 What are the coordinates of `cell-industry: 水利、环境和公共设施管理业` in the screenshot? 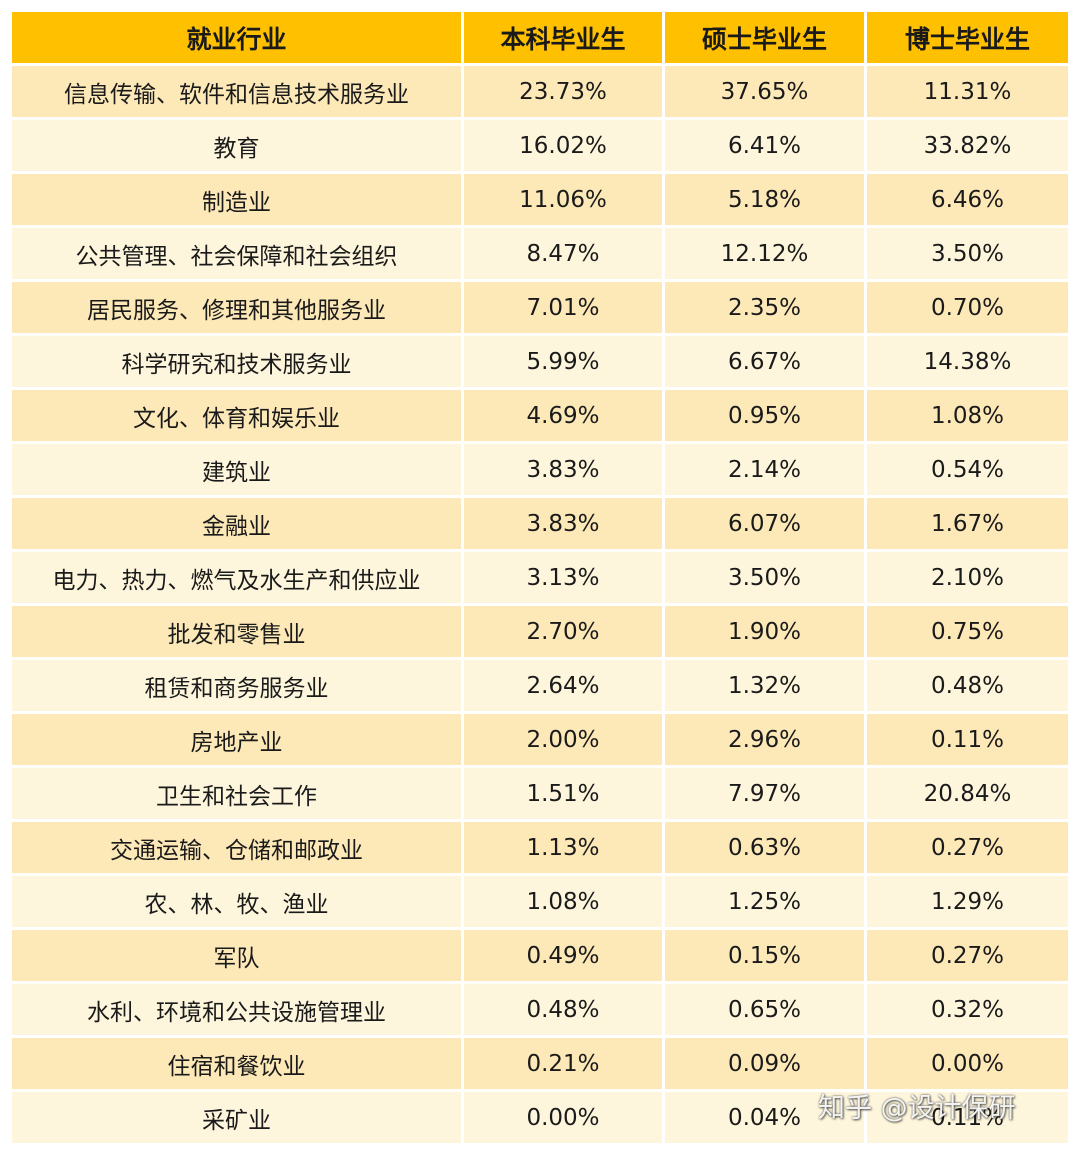 It's located at (238, 1011).